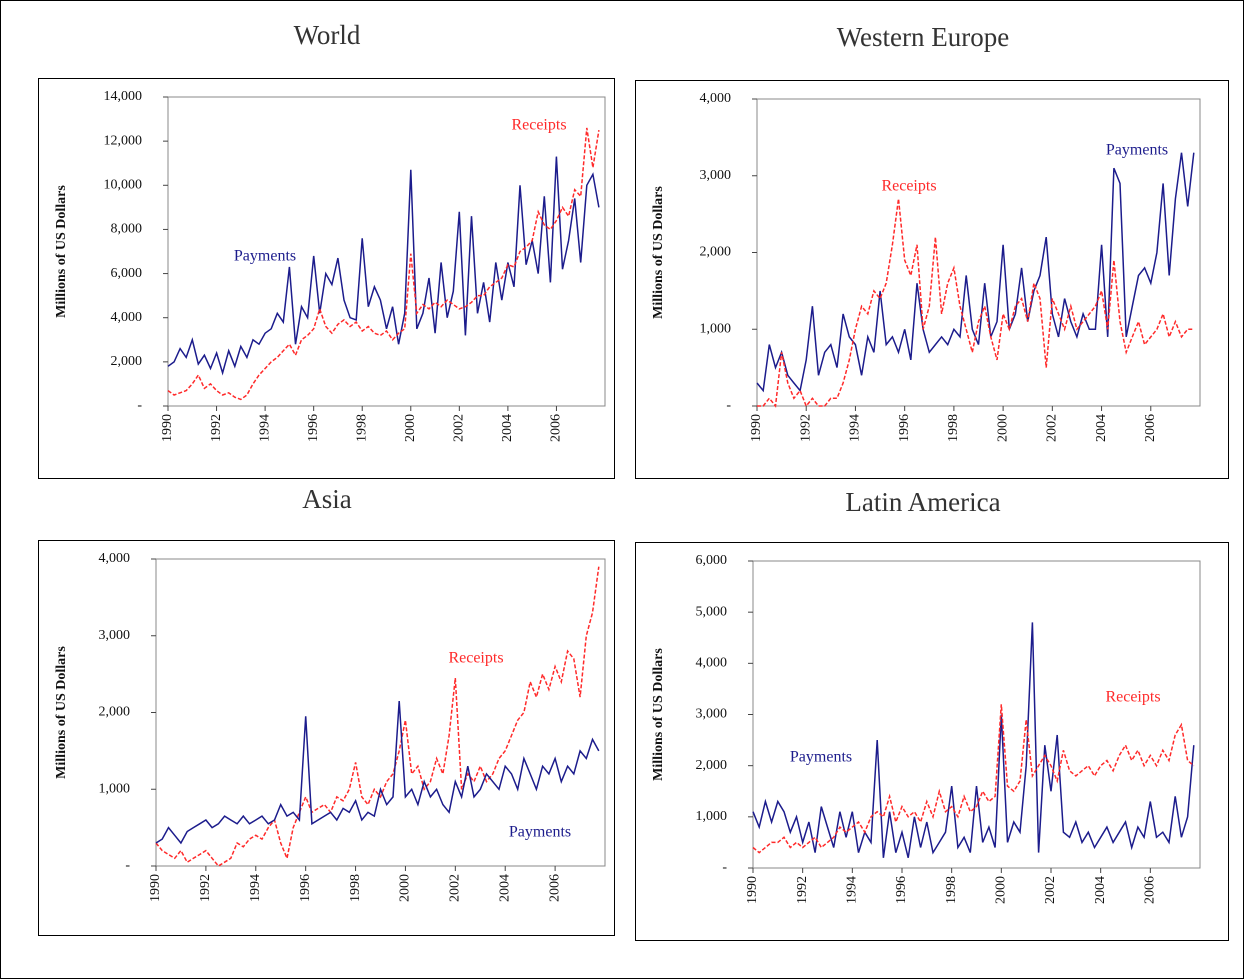  What do you see at coordinates (327, 35) in the screenshot?
I see `chart-title: World` at bounding box center [327, 35].